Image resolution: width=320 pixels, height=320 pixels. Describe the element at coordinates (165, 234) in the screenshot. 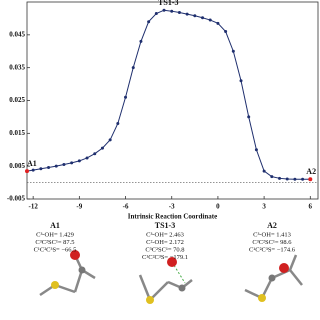

I see `structure-parameter: C³-OH= 2.463` at that location.